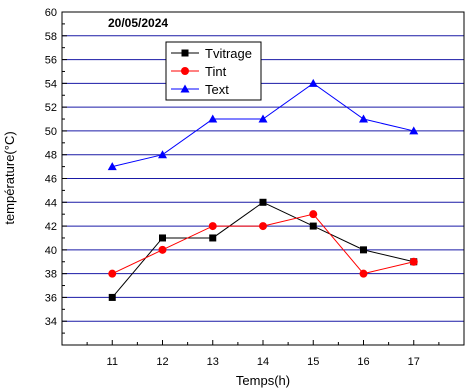  What do you see at coordinates (138, 23) in the screenshot?
I see `chart-title: 20/05/2024` at bounding box center [138, 23].